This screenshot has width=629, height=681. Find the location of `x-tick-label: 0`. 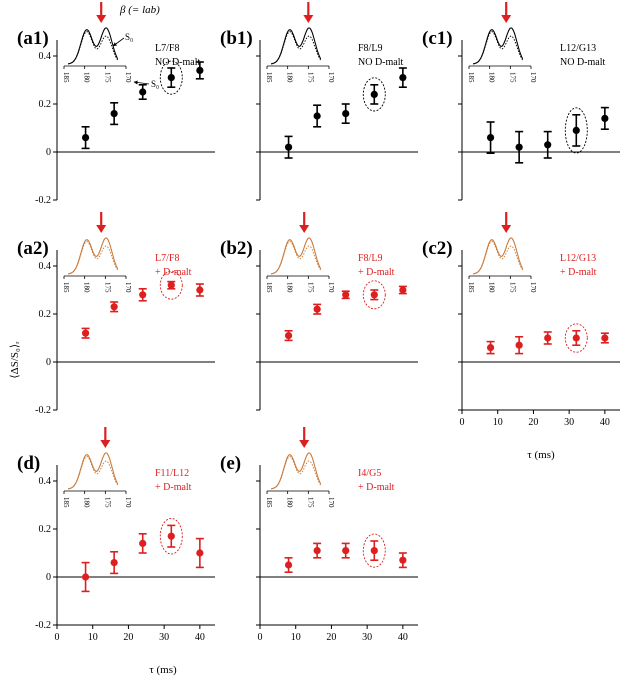

x-tick-label: 0 is located at coordinates (57, 637).